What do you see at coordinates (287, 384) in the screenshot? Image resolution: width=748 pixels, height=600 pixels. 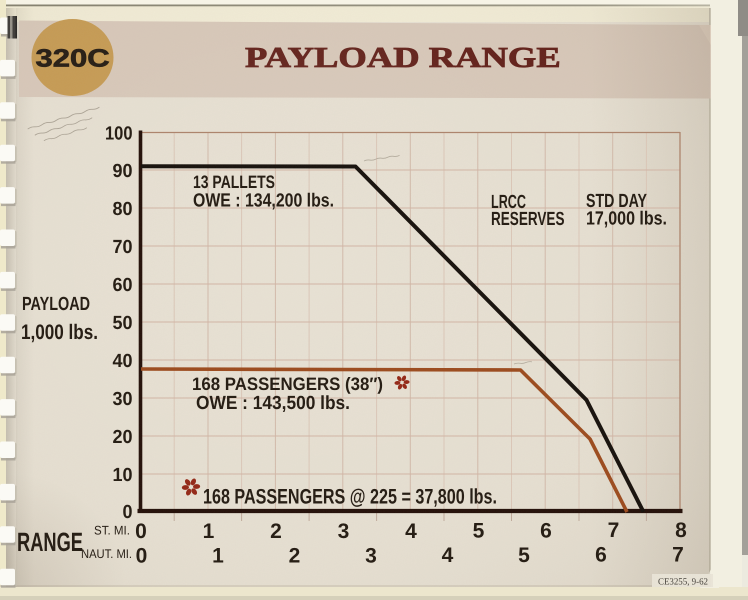 I see `svg-text: 168 PASSENGERS (38″)` at bounding box center [287, 384].